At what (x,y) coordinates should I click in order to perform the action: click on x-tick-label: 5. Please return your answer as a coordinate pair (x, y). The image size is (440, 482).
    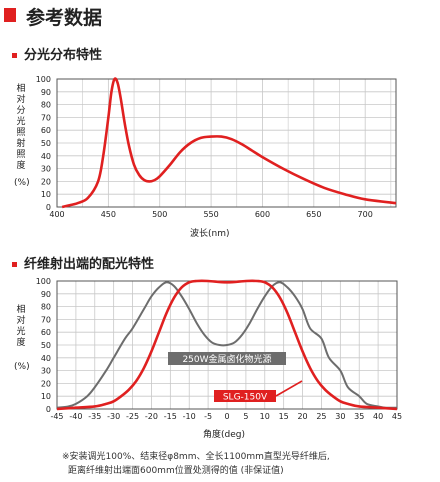
    Looking at the image, I should click on (245, 416).